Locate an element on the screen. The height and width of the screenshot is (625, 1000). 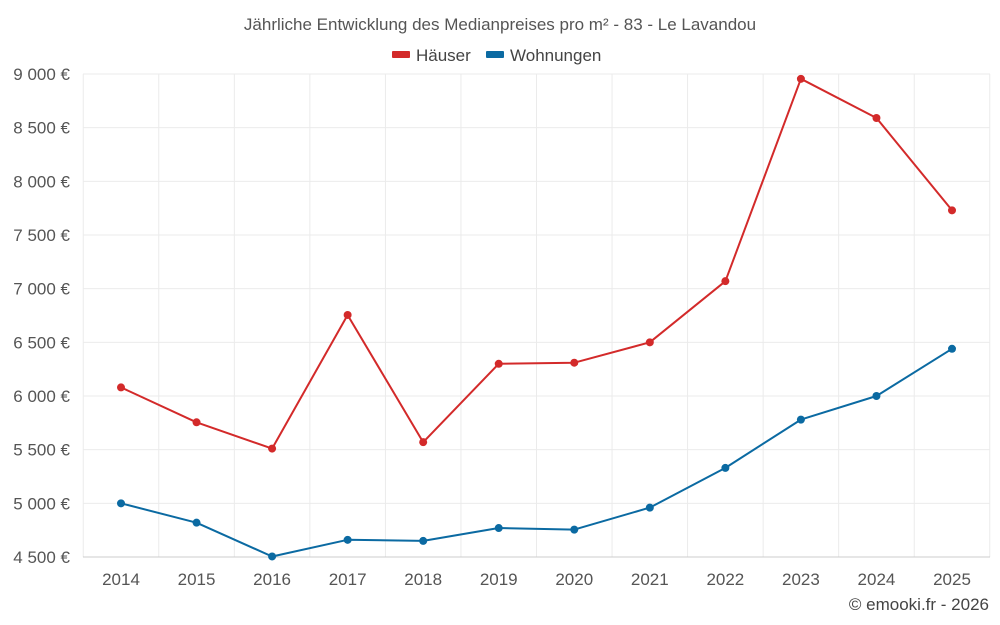
x-tick-label: 2015 is located at coordinates (197, 579).